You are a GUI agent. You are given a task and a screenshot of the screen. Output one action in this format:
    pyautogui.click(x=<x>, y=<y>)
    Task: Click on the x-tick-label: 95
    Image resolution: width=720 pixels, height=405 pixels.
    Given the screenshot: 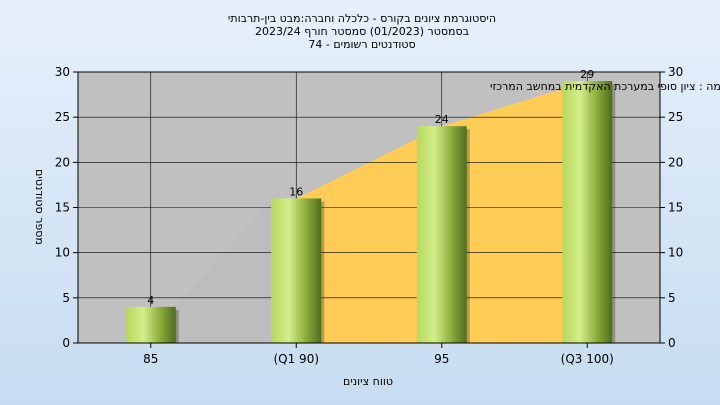 What is the action you would take?
    pyautogui.click(x=441, y=359)
    